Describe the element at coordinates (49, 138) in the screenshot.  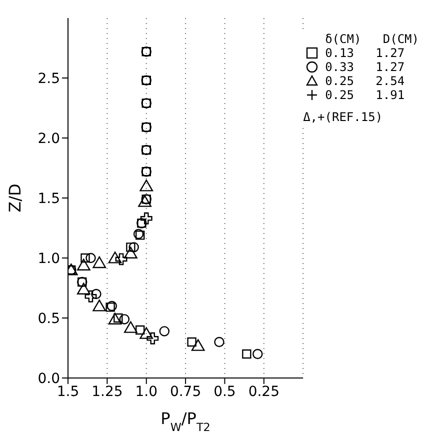
I see `y-tick-label: 2.0` at that location.